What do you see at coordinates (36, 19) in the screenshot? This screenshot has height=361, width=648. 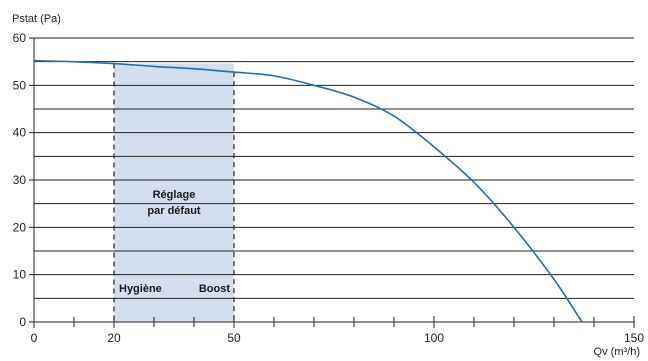 I see `y-axis-title: Pstat (Pa)` at bounding box center [36, 19].